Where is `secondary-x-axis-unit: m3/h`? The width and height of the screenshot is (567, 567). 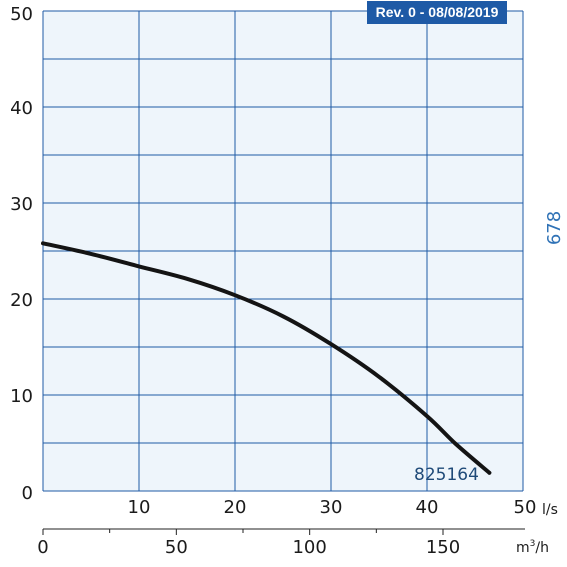 secondary-x-axis-unit: m3/h is located at coordinates (532, 547).